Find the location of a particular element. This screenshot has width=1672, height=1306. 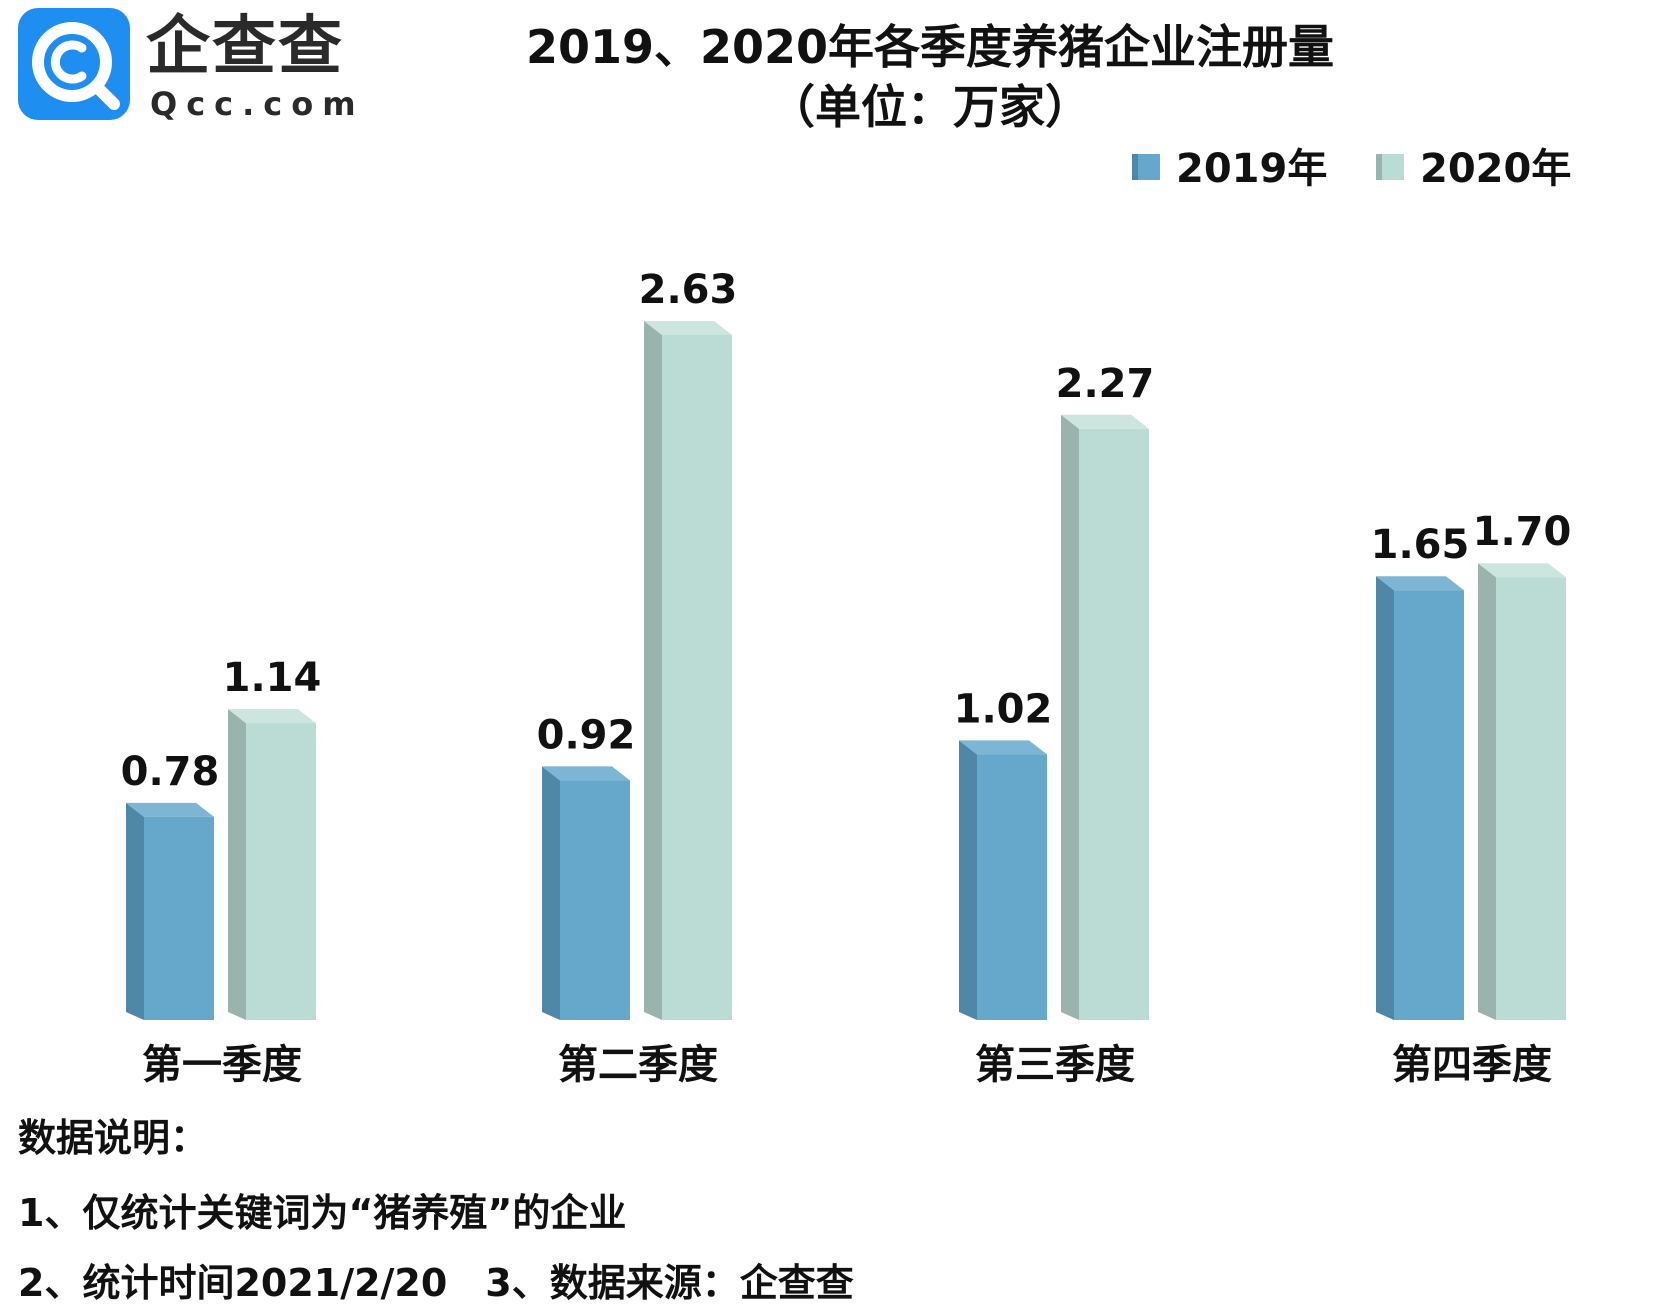

note-line-1: 1、仅统计关键词为“猪养殖”的企业 is located at coordinates (322, 1213).